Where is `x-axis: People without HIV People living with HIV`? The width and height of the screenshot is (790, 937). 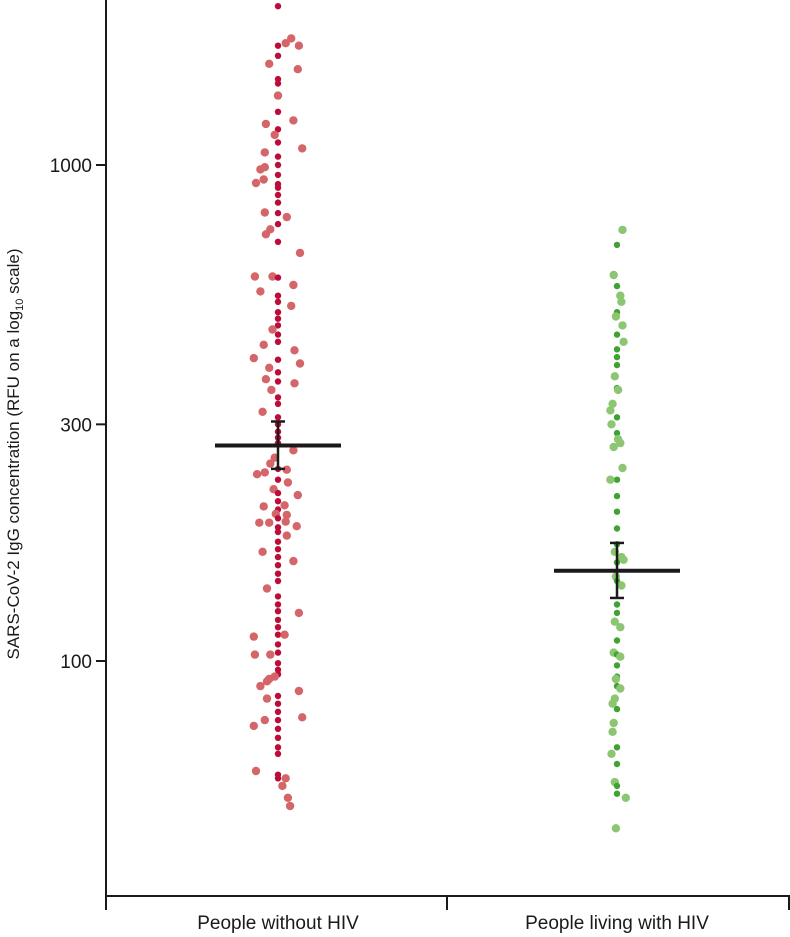
x-axis: People without HIV People living with HIV is located at coordinates (447, 914).